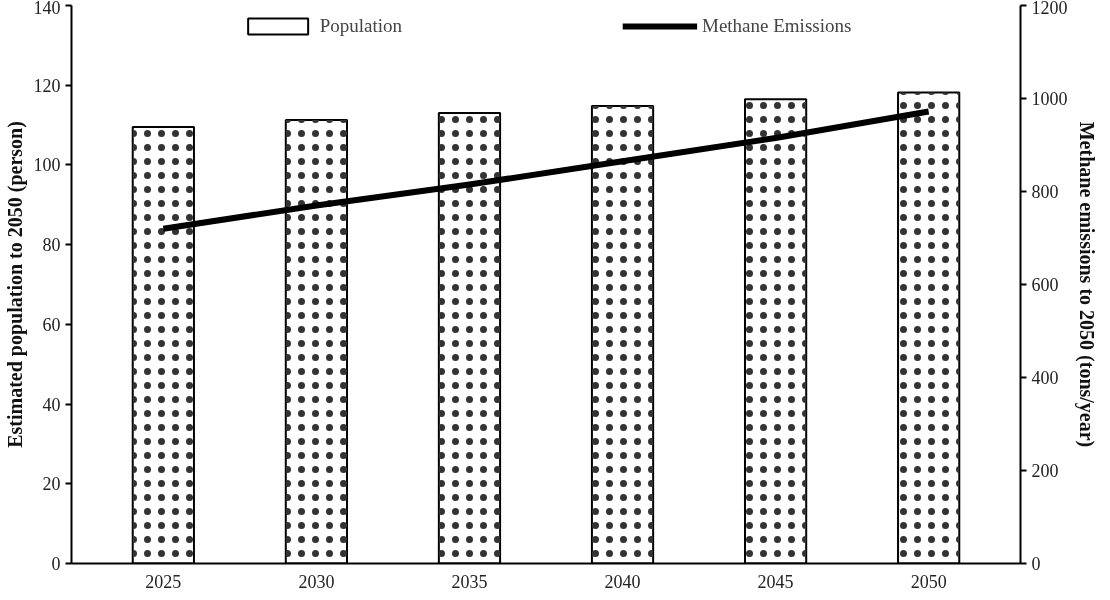  Describe the element at coordinates (360, 26) in the screenshot. I see `legend-label: Population` at that location.